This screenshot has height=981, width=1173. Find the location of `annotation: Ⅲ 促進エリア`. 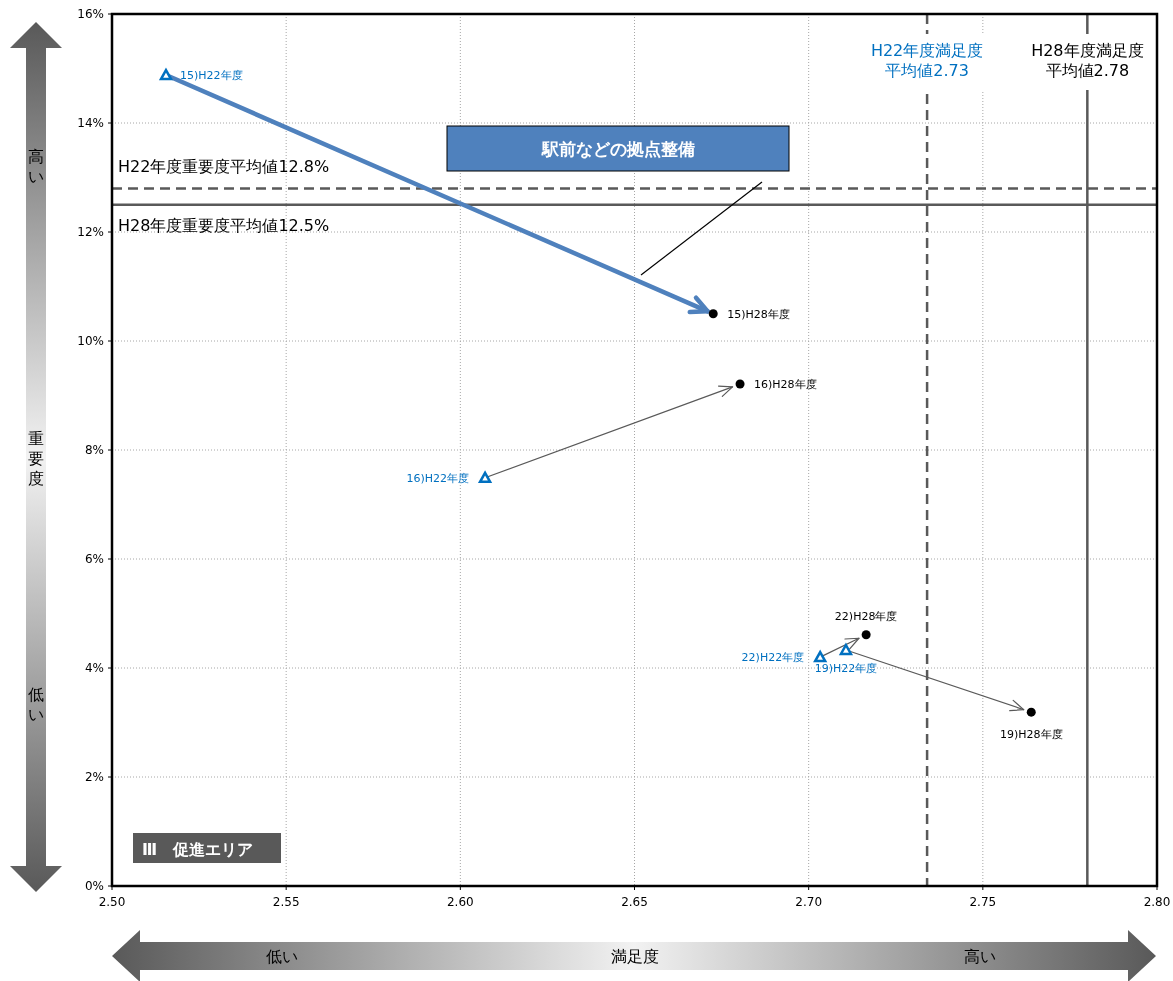

annotation: Ⅲ 促進エリア is located at coordinates (198, 849).